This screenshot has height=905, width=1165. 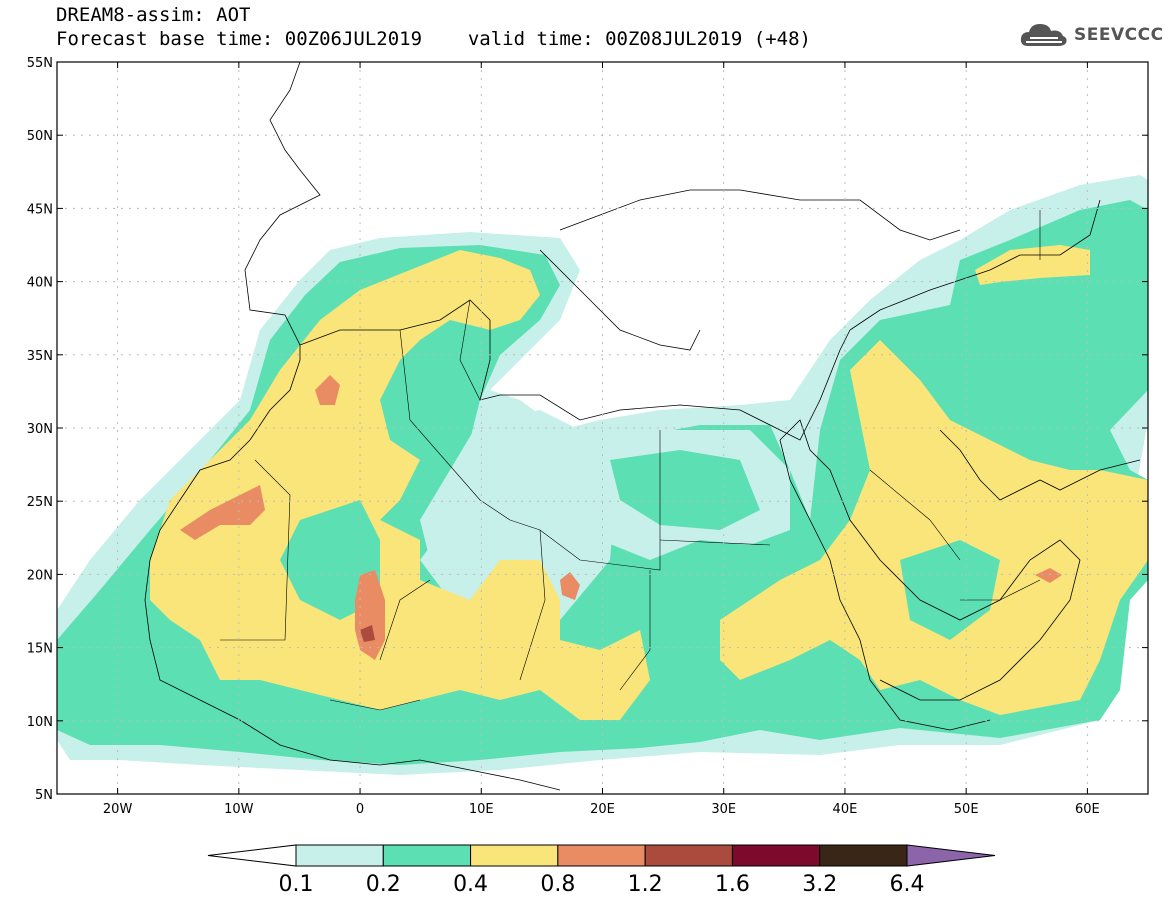 What do you see at coordinates (239, 39) in the screenshot?
I see `forecast-base-time: Forecast base time: 00Z06JUL2019` at bounding box center [239, 39].